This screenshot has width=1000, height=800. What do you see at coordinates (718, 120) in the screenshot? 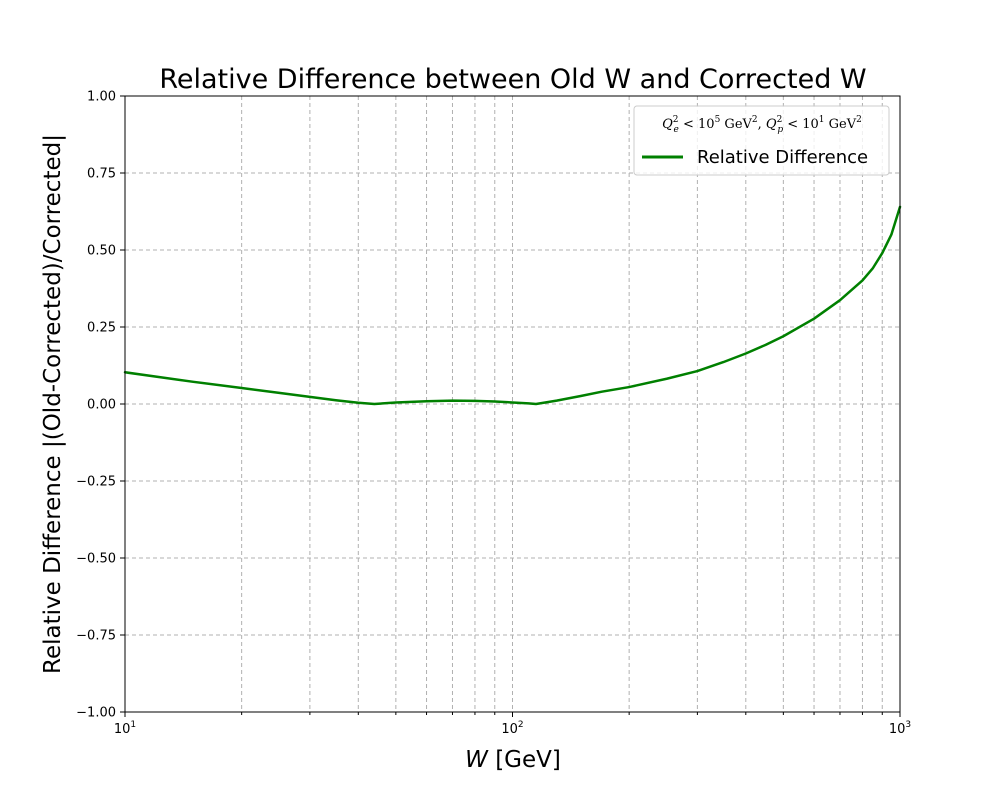
I see `legend-e-exp: 5` at bounding box center [718, 120].